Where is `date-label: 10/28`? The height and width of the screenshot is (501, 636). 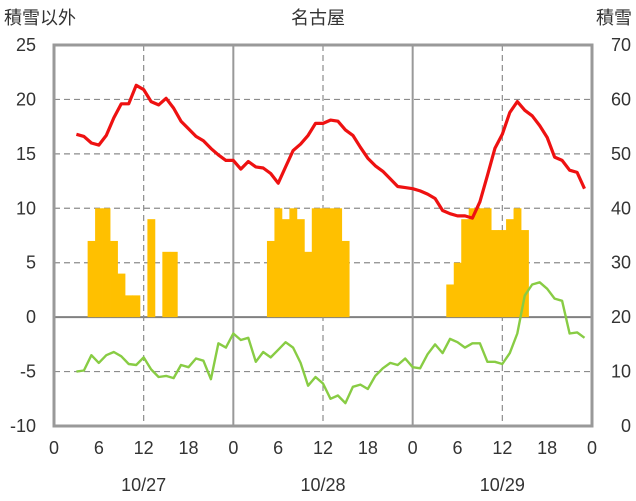 date-label: 10/28 is located at coordinates (322, 485).